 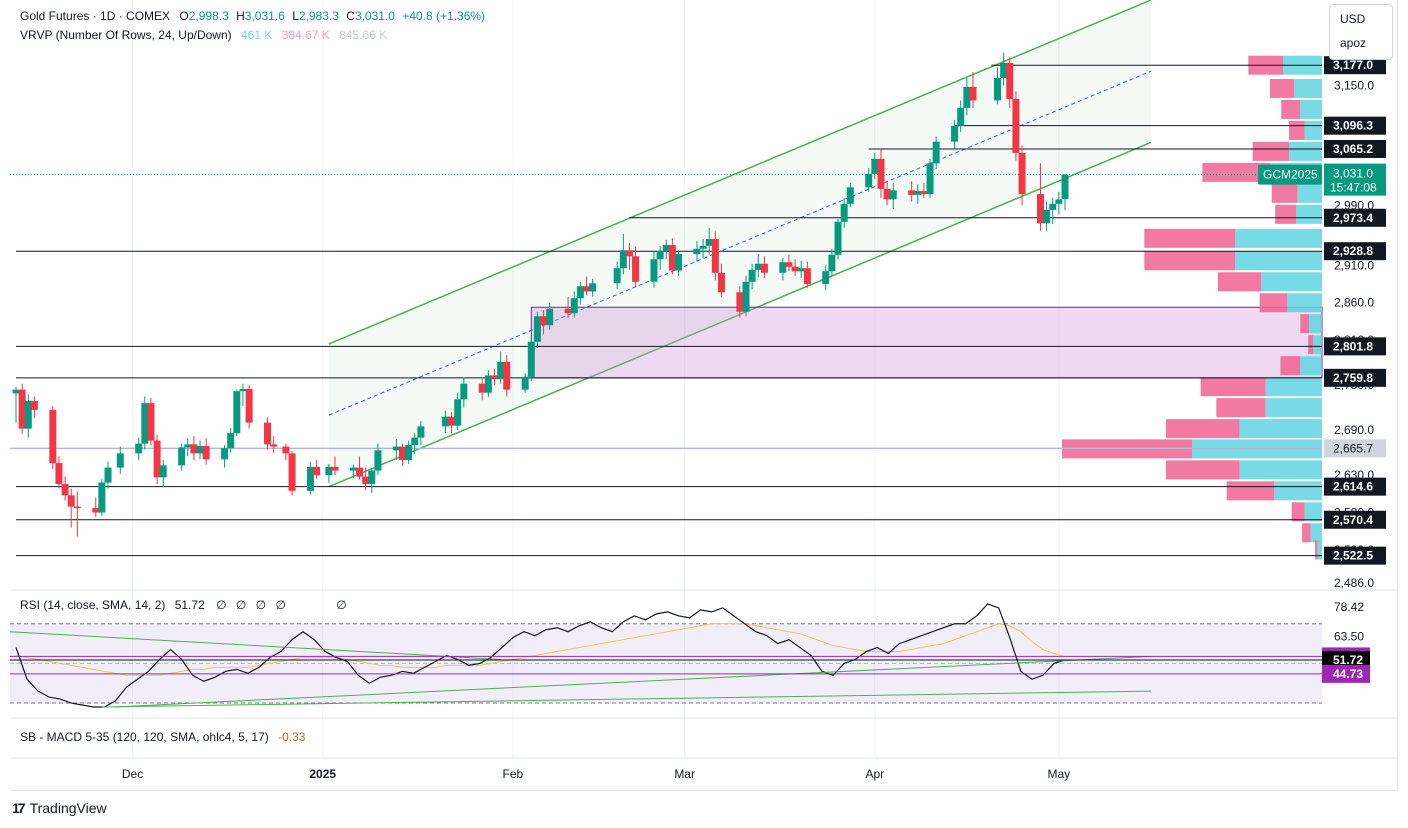 What do you see at coordinates (318, 16) in the screenshot?
I see `low-value: 2,983.3` at bounding box center [318, 16].